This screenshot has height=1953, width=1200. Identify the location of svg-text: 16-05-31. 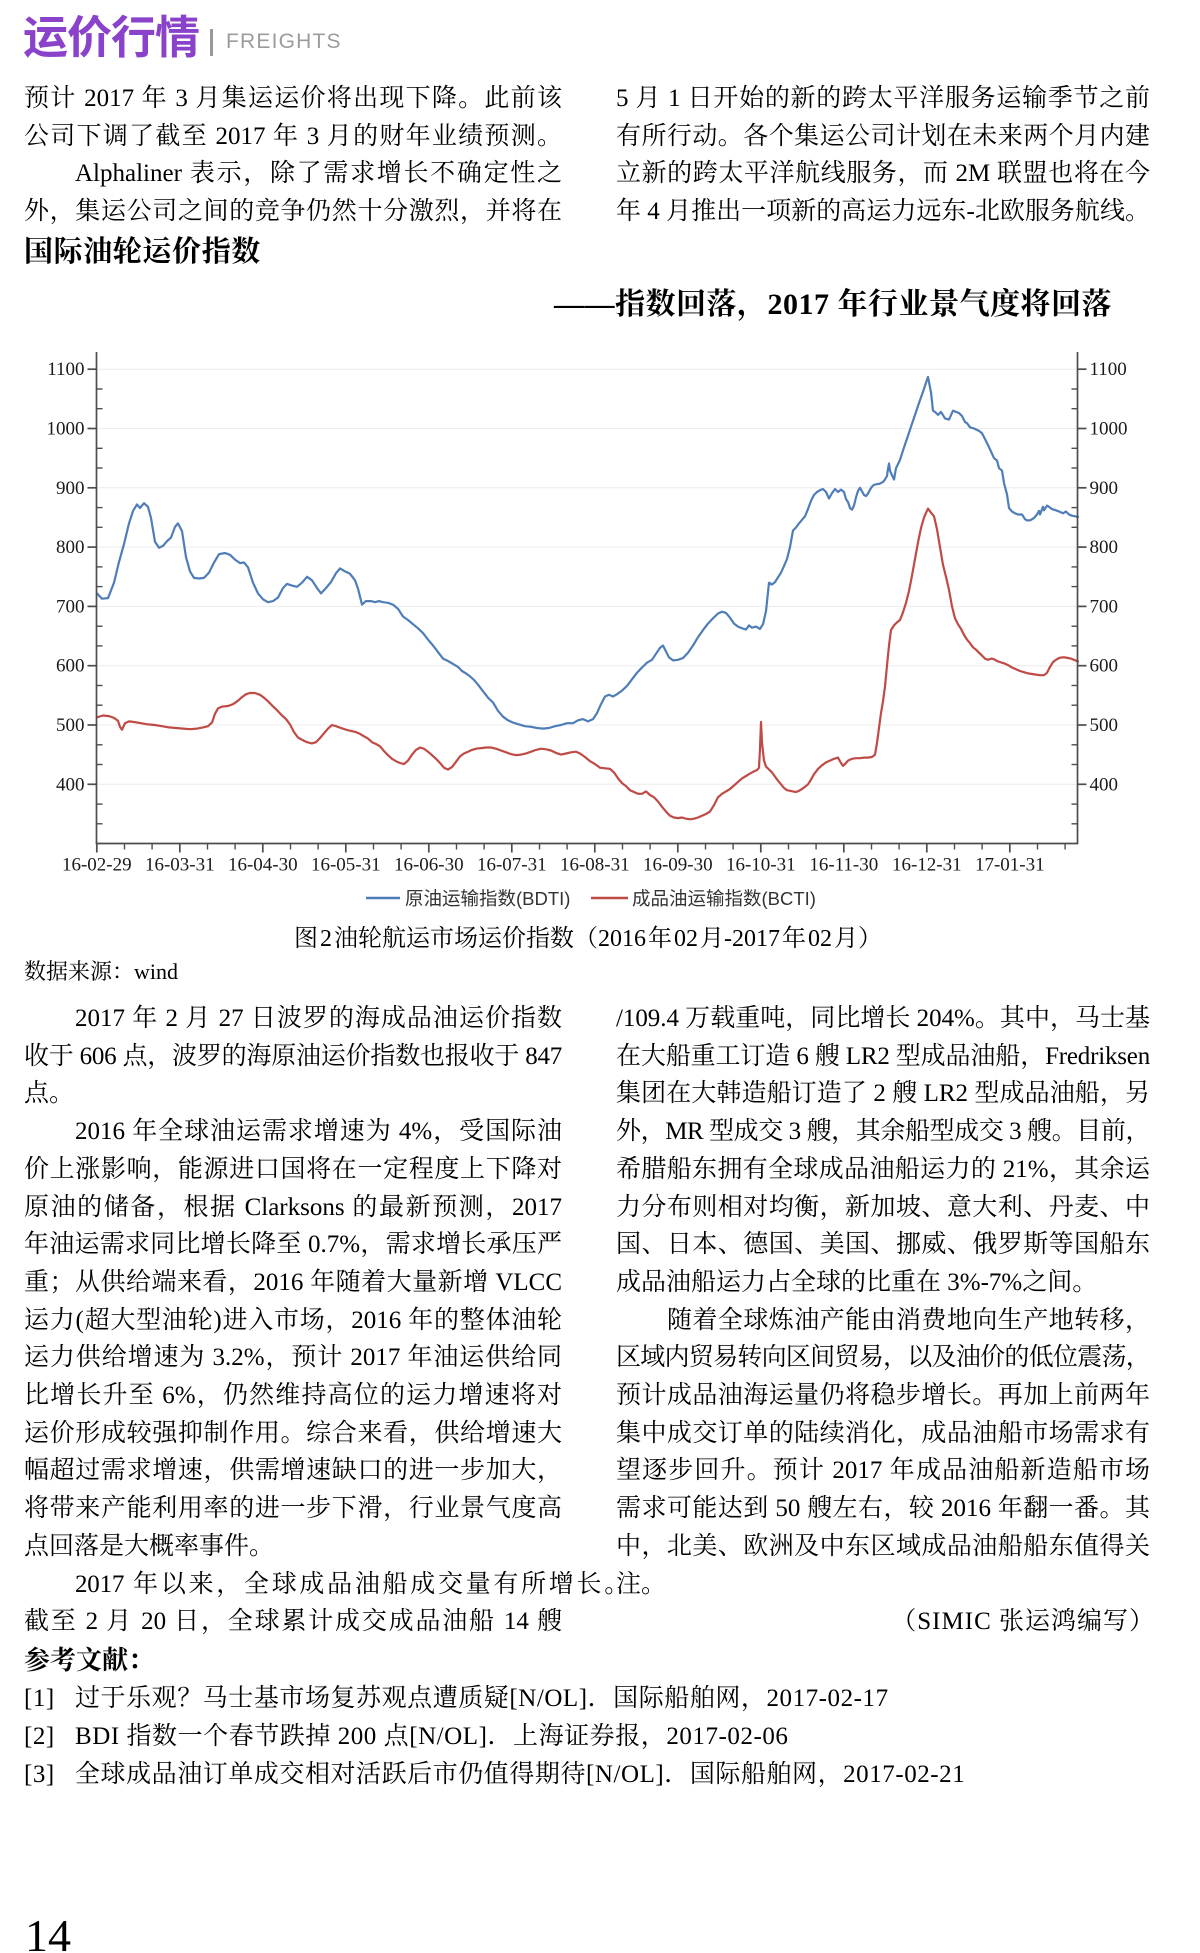
(346, 865).